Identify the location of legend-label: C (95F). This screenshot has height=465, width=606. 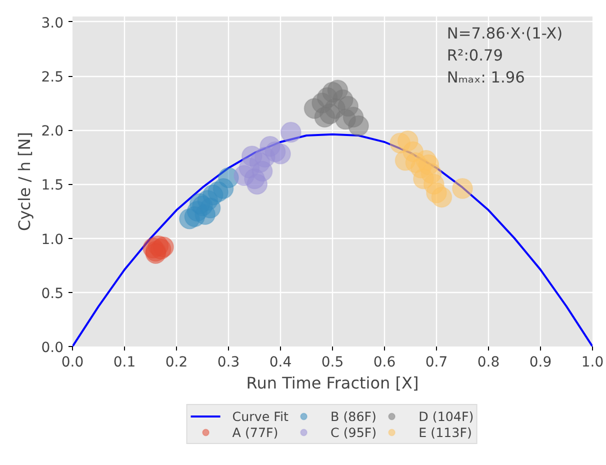
(353, 432).